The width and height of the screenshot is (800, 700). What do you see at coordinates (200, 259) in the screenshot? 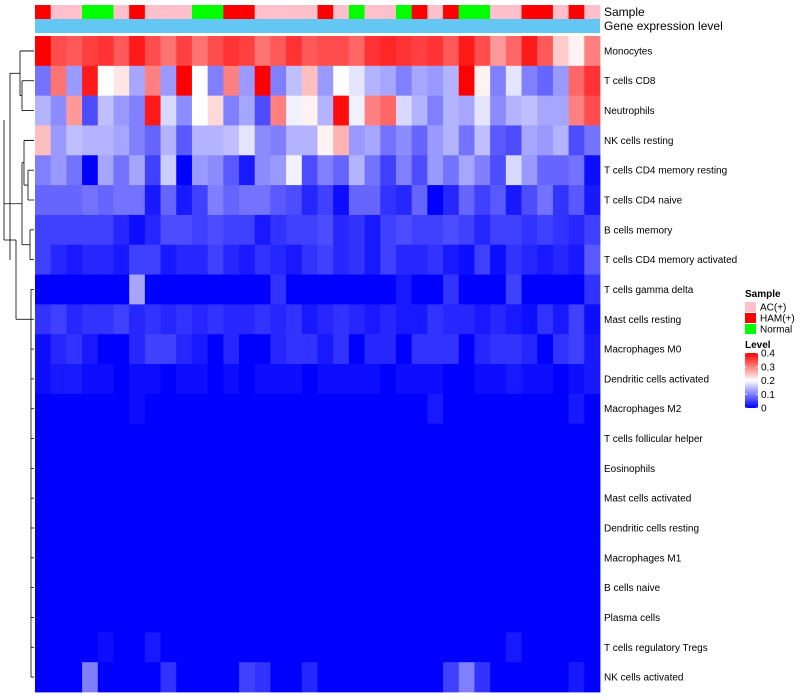
I see `heatmap-cell-r7-c10` at bounding box center [200, 259].